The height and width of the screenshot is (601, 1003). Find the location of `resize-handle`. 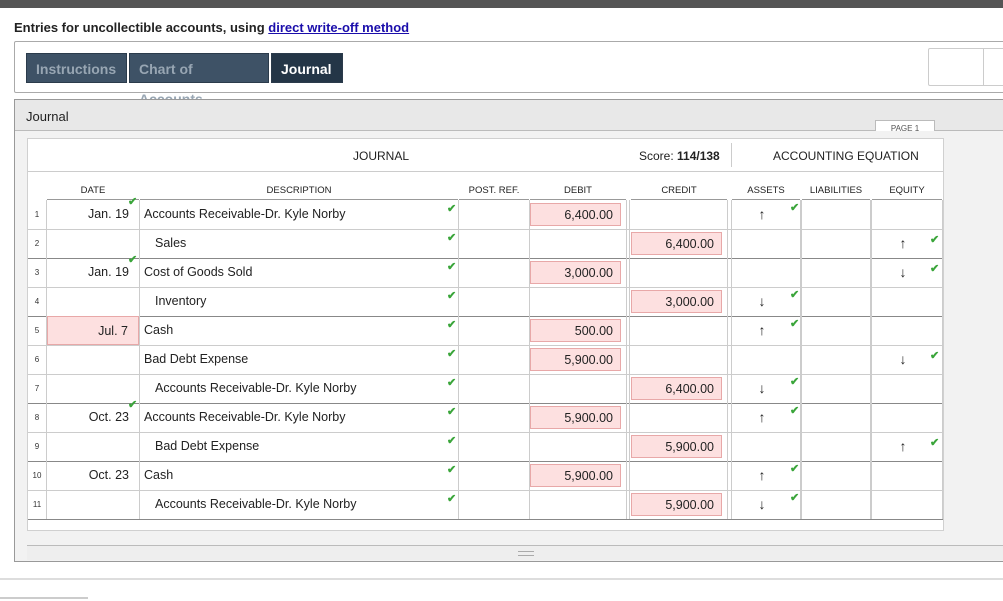

resize-handle is located at coordinates (515, 552).